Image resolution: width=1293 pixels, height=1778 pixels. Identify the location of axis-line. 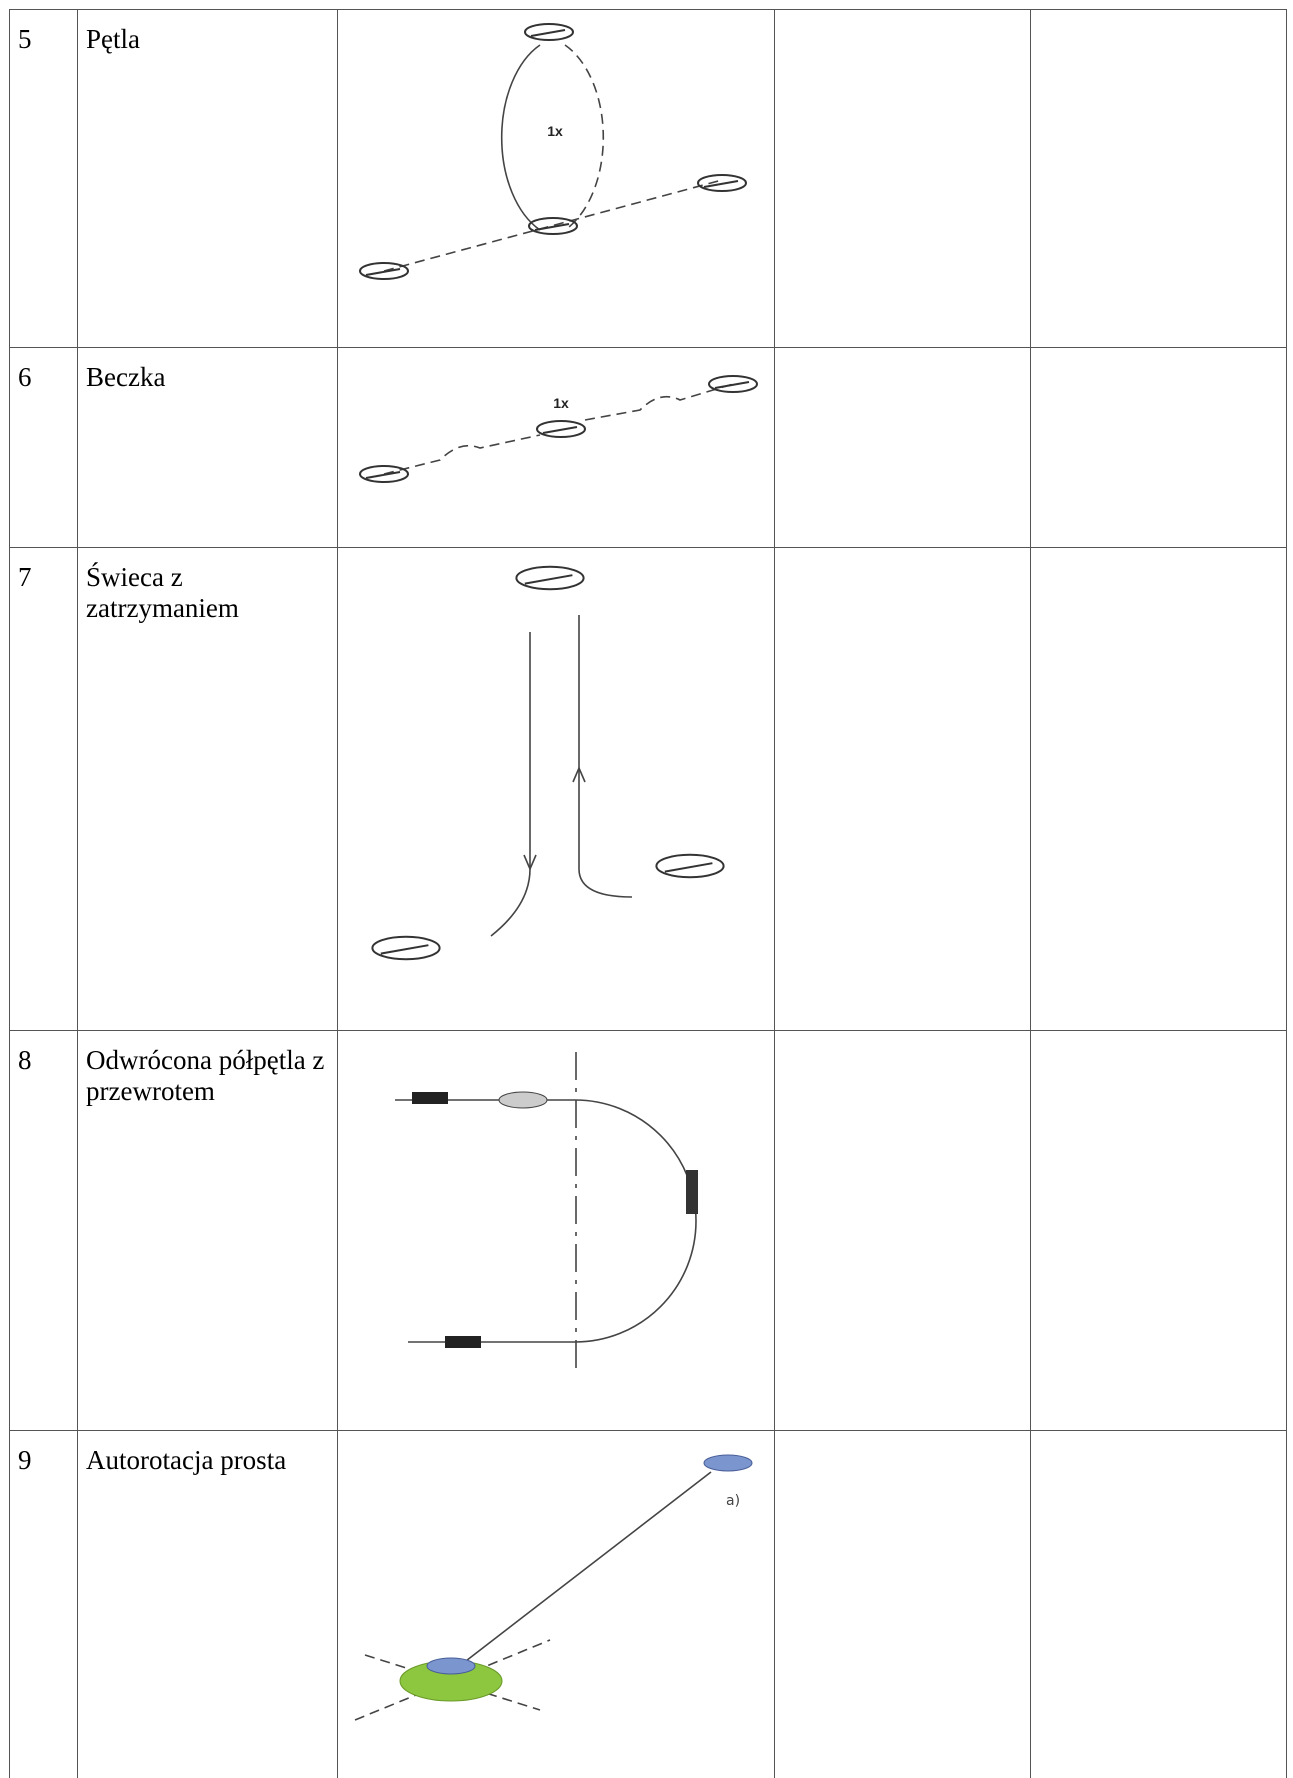
(452, 1682).